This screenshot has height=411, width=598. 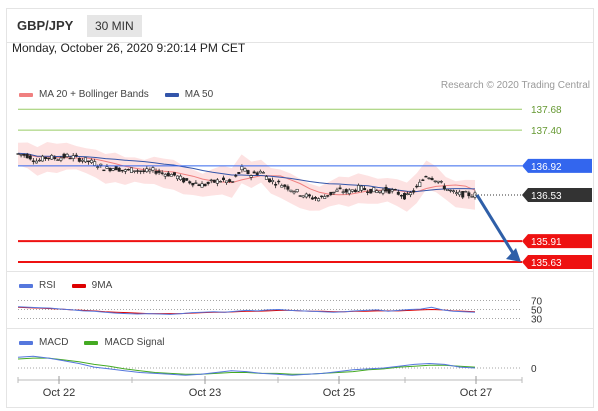 What do you see at coordinates (300, 271) in the screenshot?
I see `panel-divider-rsi` at bounding box center [300, 271].